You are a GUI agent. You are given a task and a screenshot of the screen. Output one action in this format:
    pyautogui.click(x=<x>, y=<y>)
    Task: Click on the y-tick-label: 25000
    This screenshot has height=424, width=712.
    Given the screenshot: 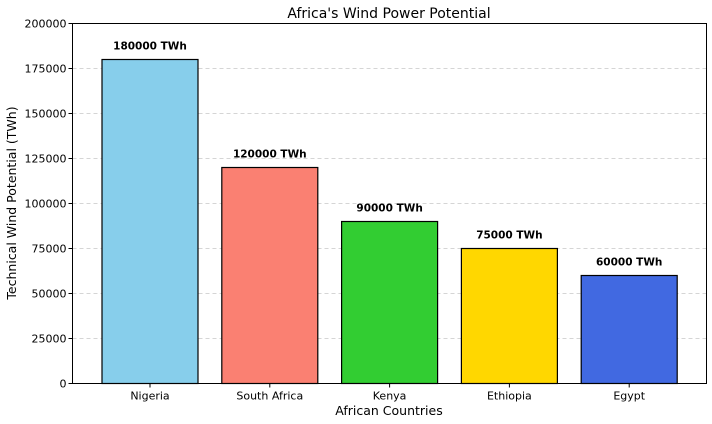 What is the action you would take?
    pyautogui.click(x=49, y=339)
    